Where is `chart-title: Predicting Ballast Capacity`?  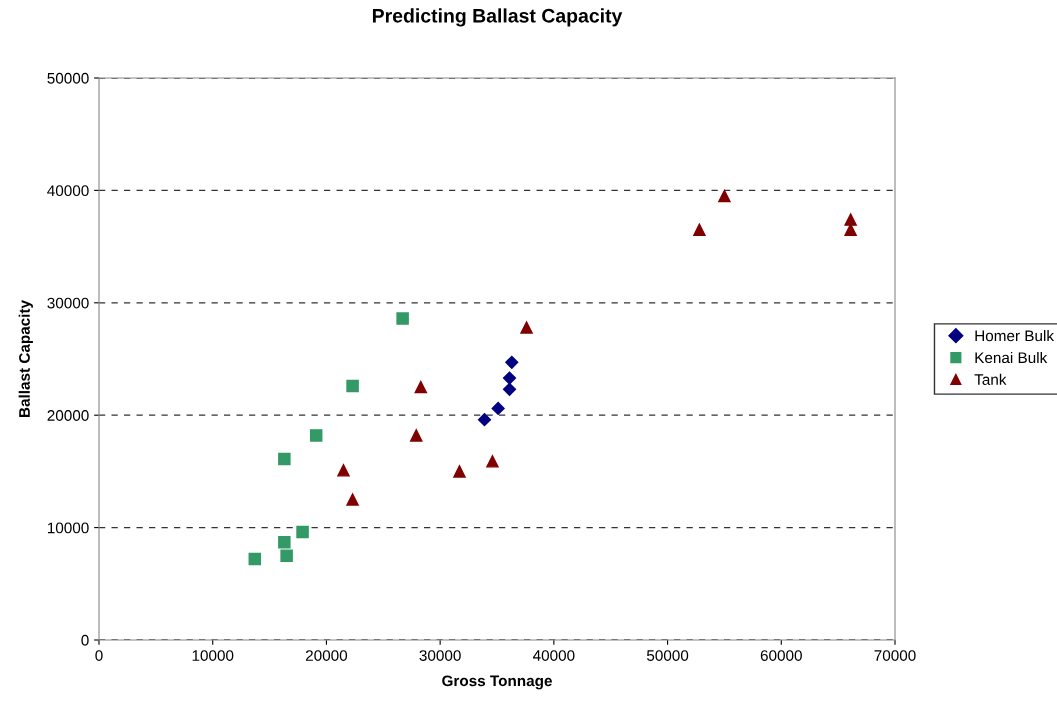 chart-title: Predicting Ballast Capacity is located at coordinates (497, 17).